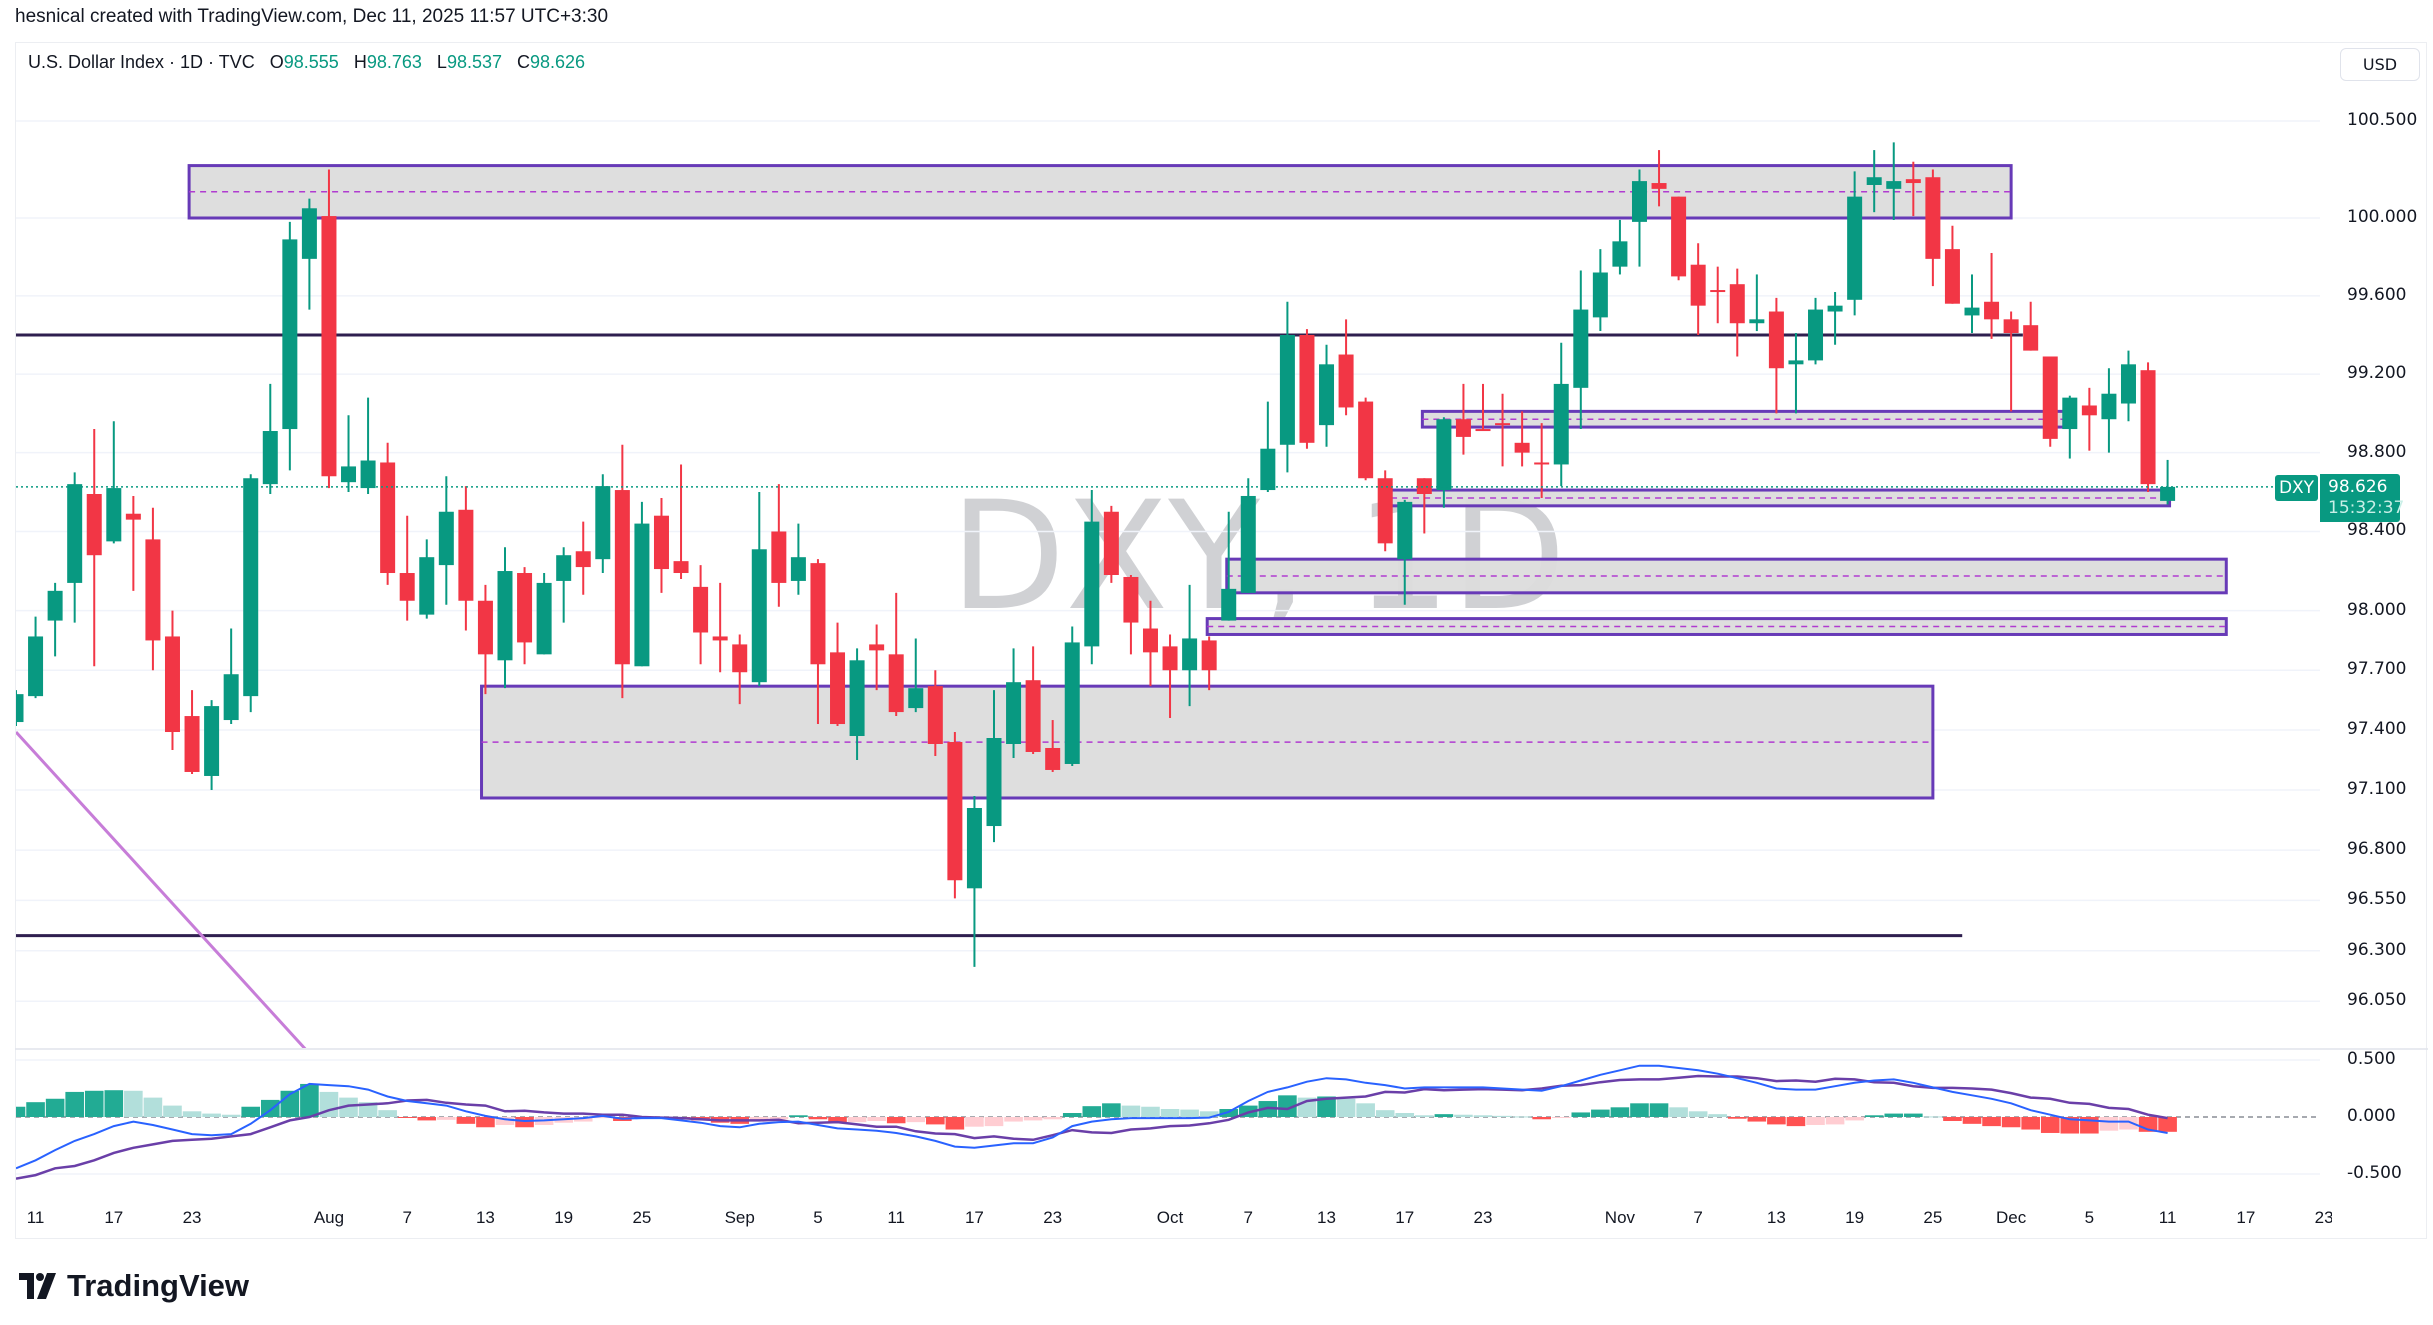 The height and width of the screenshot is (1325, 2433). Describe the element at coordinates (2380, 64) in the screenshot. I see `currency-button: USD` at that location.